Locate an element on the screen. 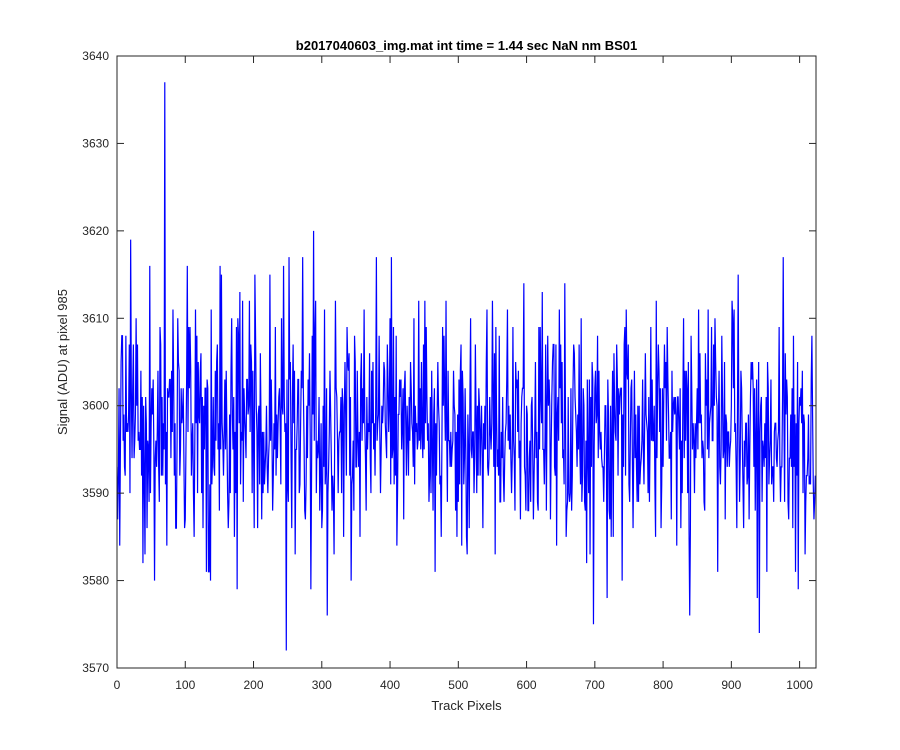 The height and width of the screenshot is (750, 900). y-tick-label: 3640 is located at coordinates (95, 56).